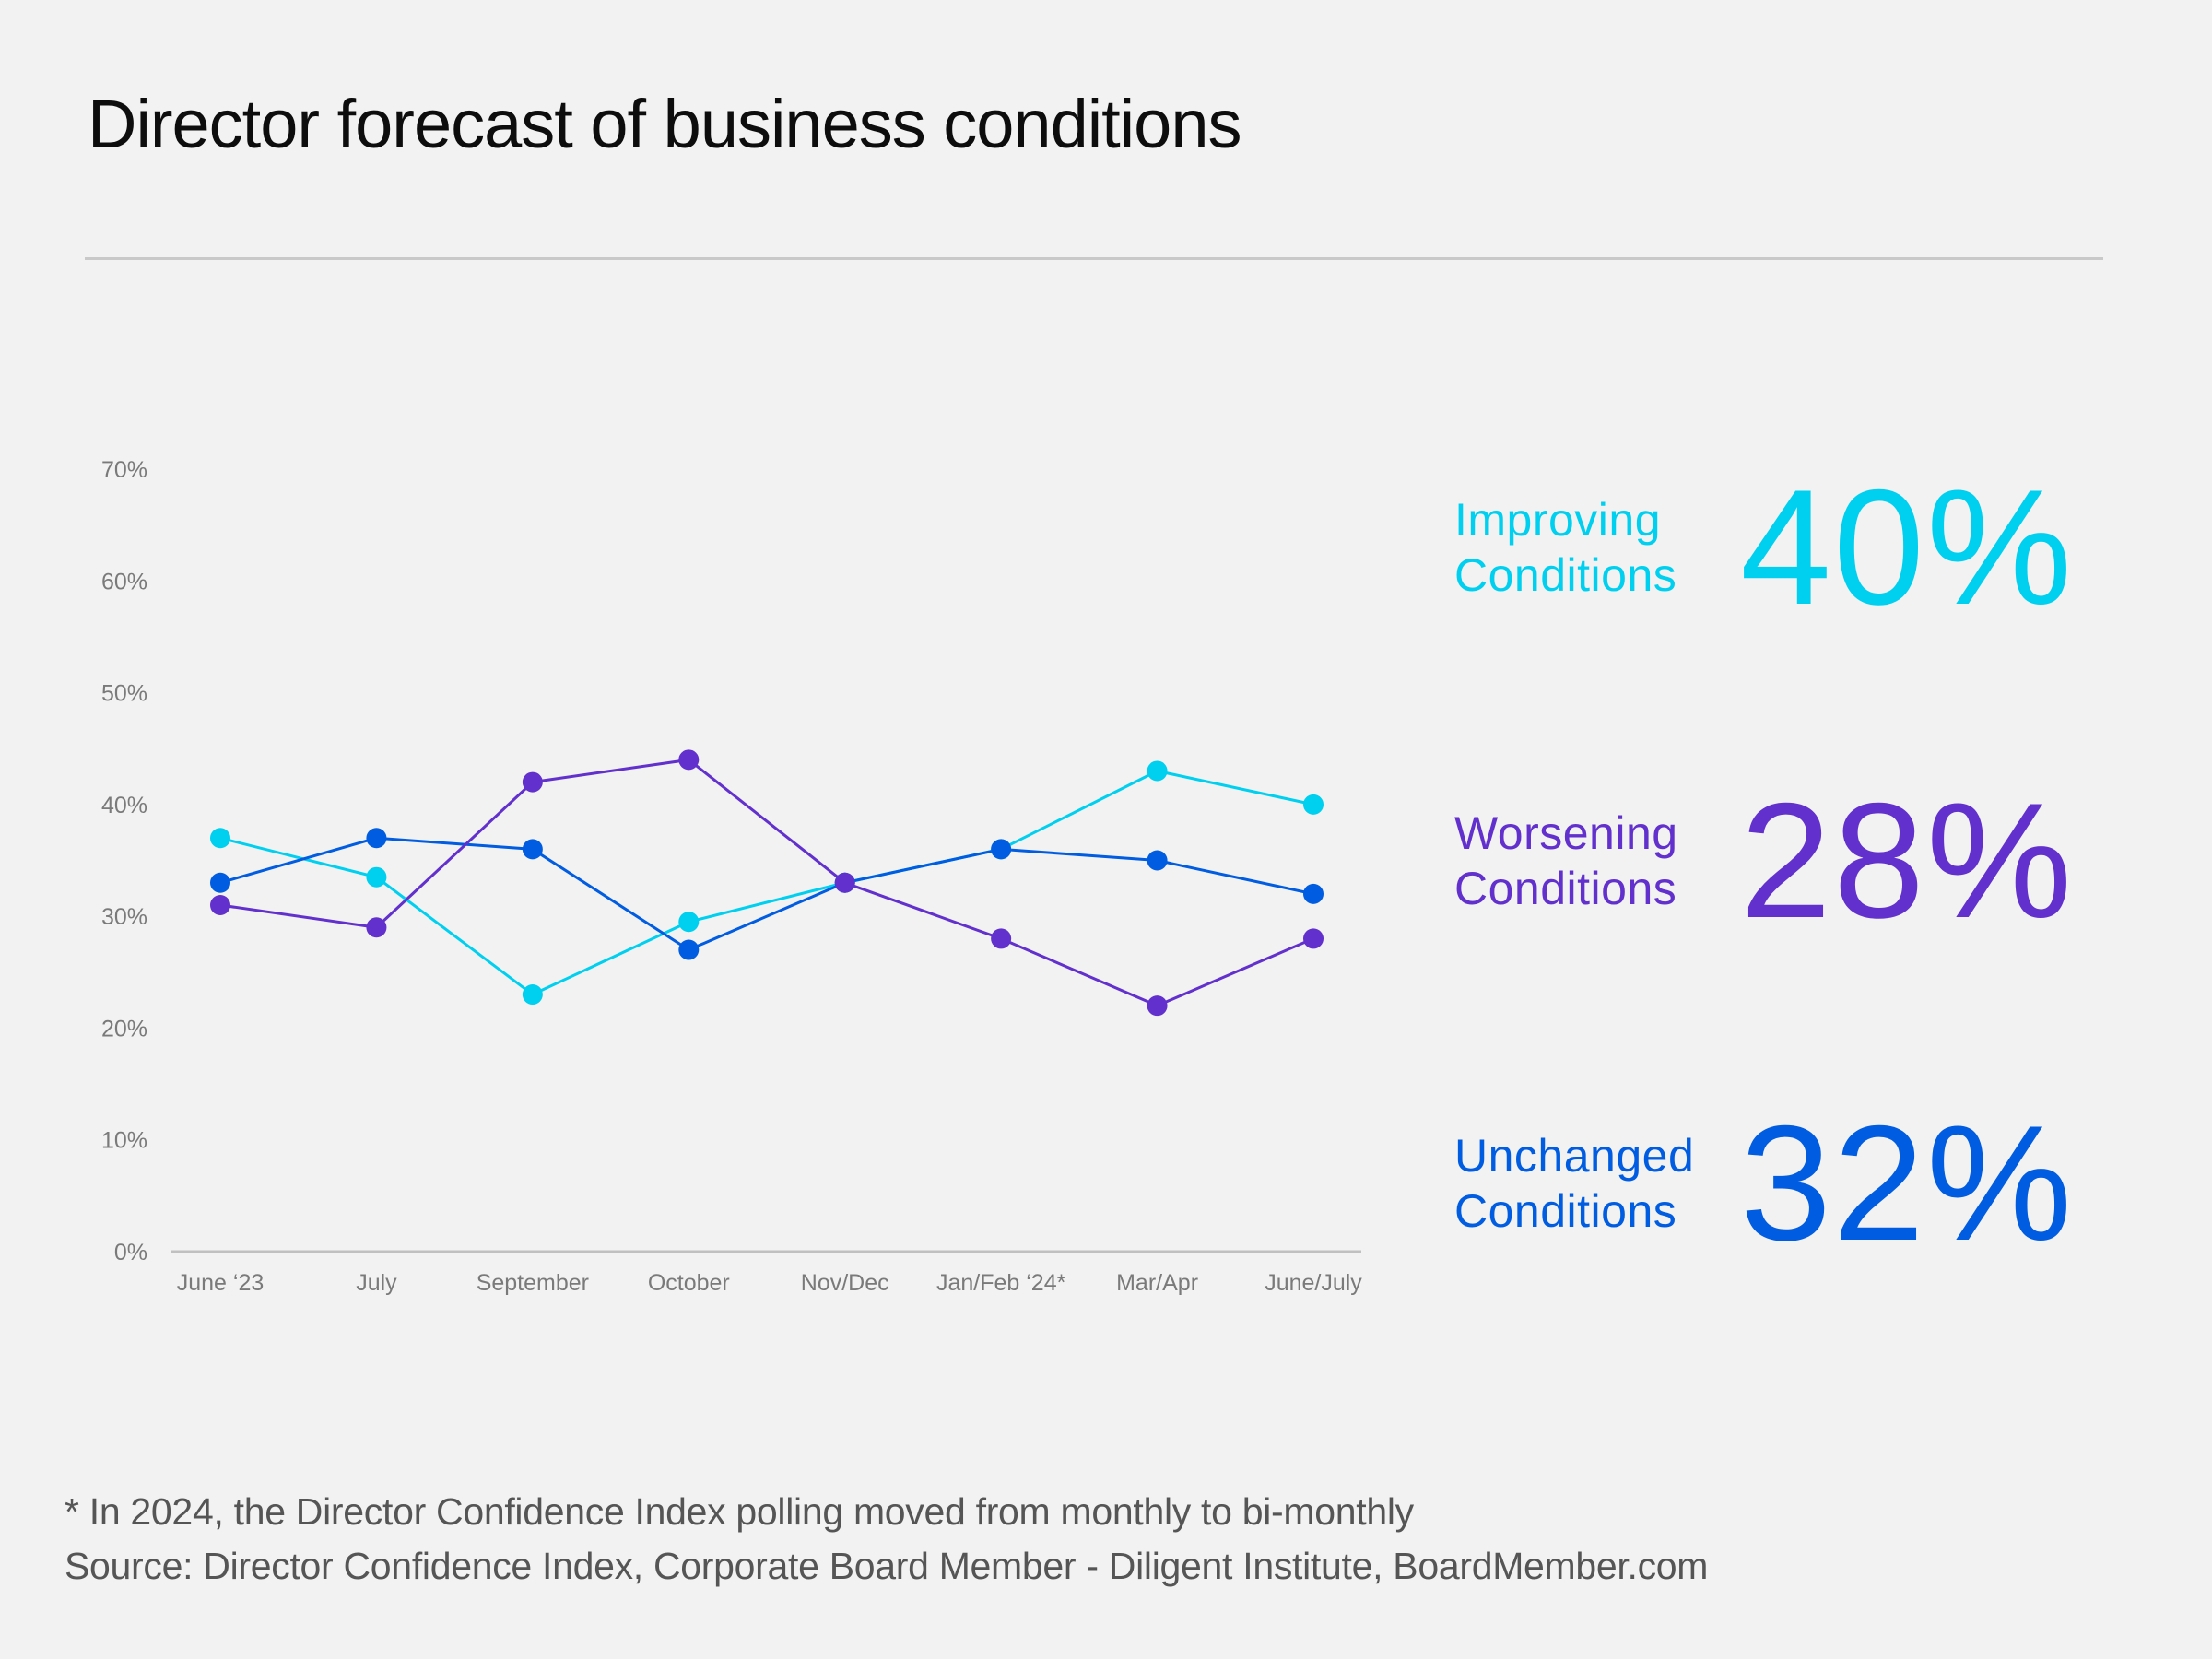 This screenshot has height=1659, width=2212. I want to click on y-tick-label: 60%, so click(124, 581).